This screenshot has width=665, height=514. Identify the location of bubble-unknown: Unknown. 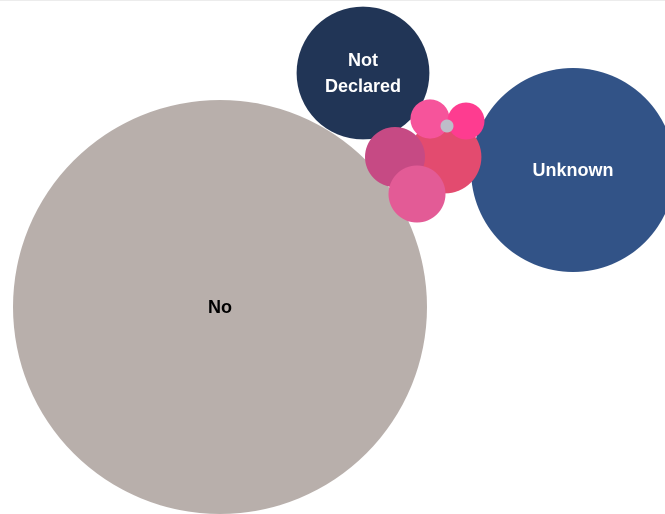
(568, 170).